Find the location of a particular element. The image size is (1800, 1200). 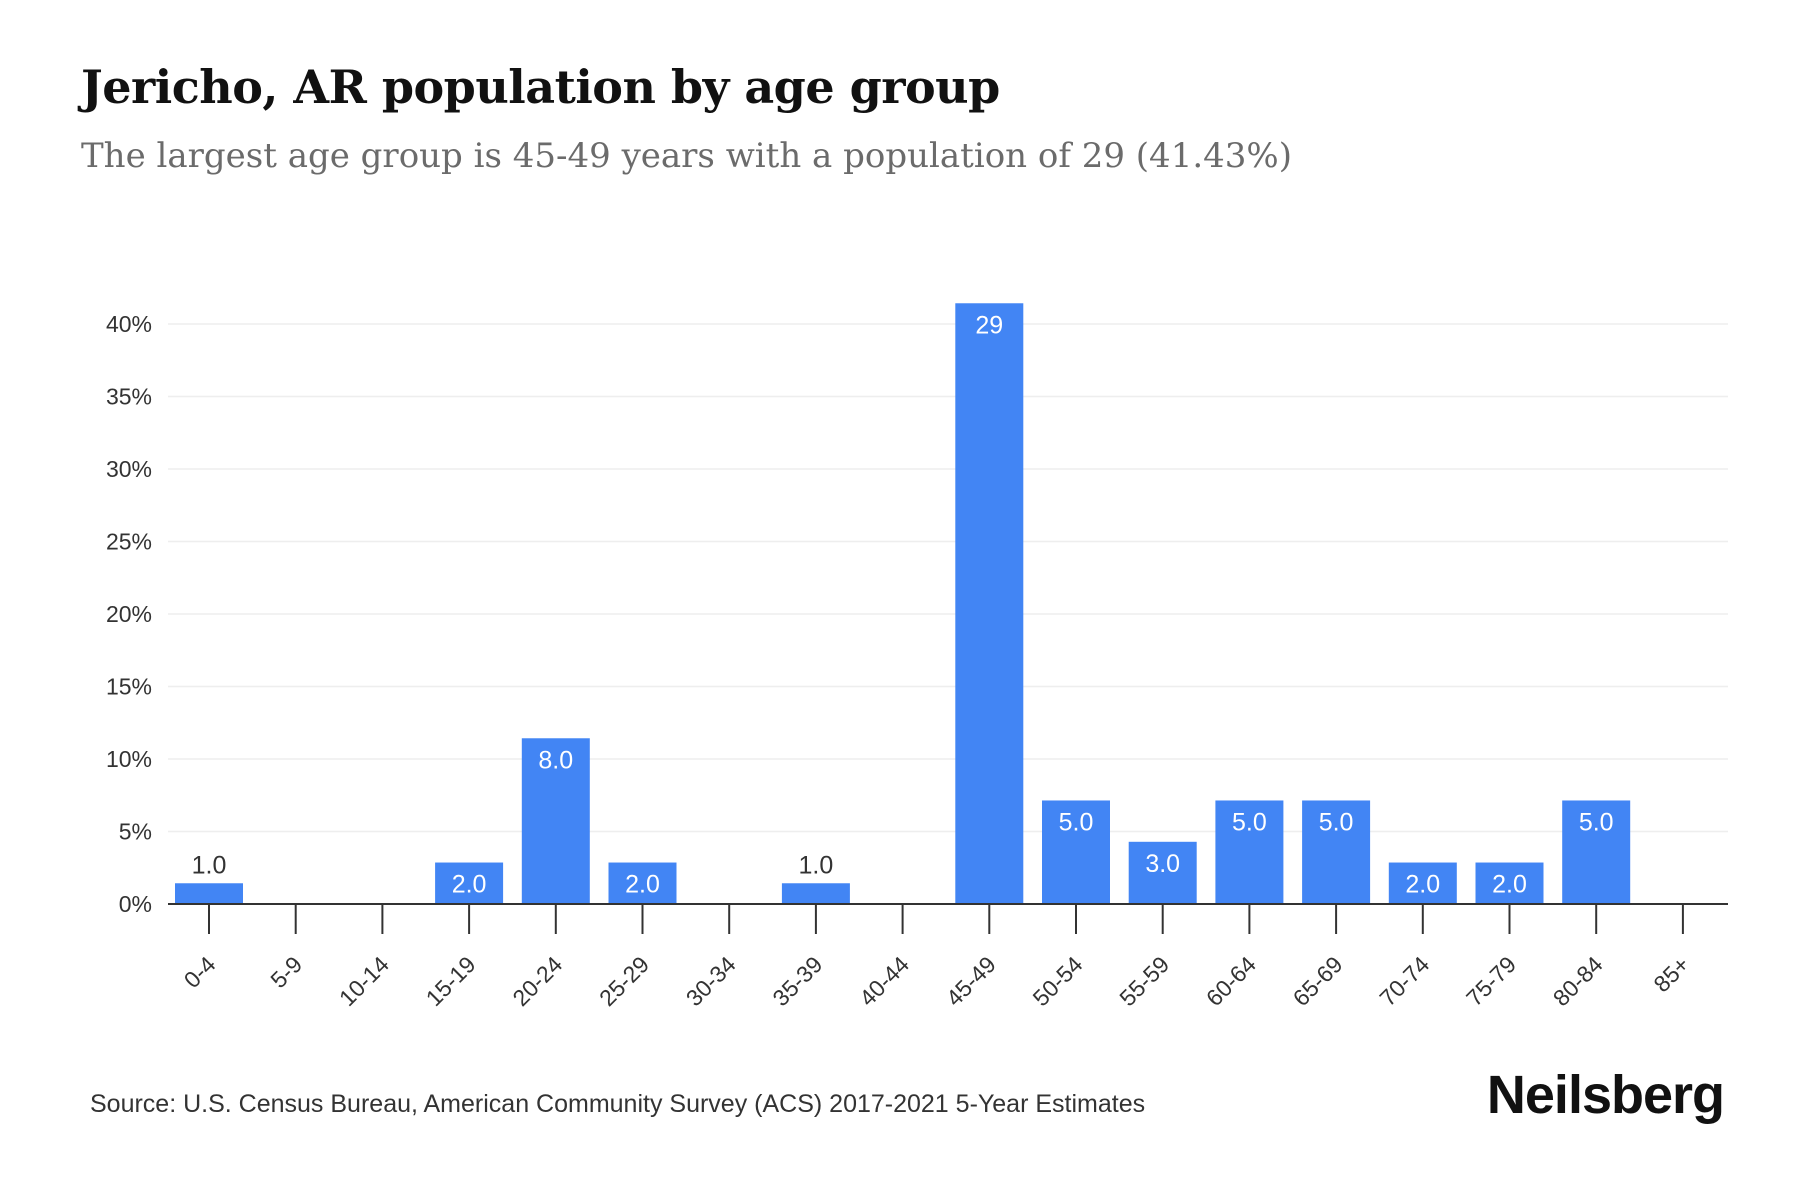

x-tick-label: 10-14 is located at coordinates (364, 981).